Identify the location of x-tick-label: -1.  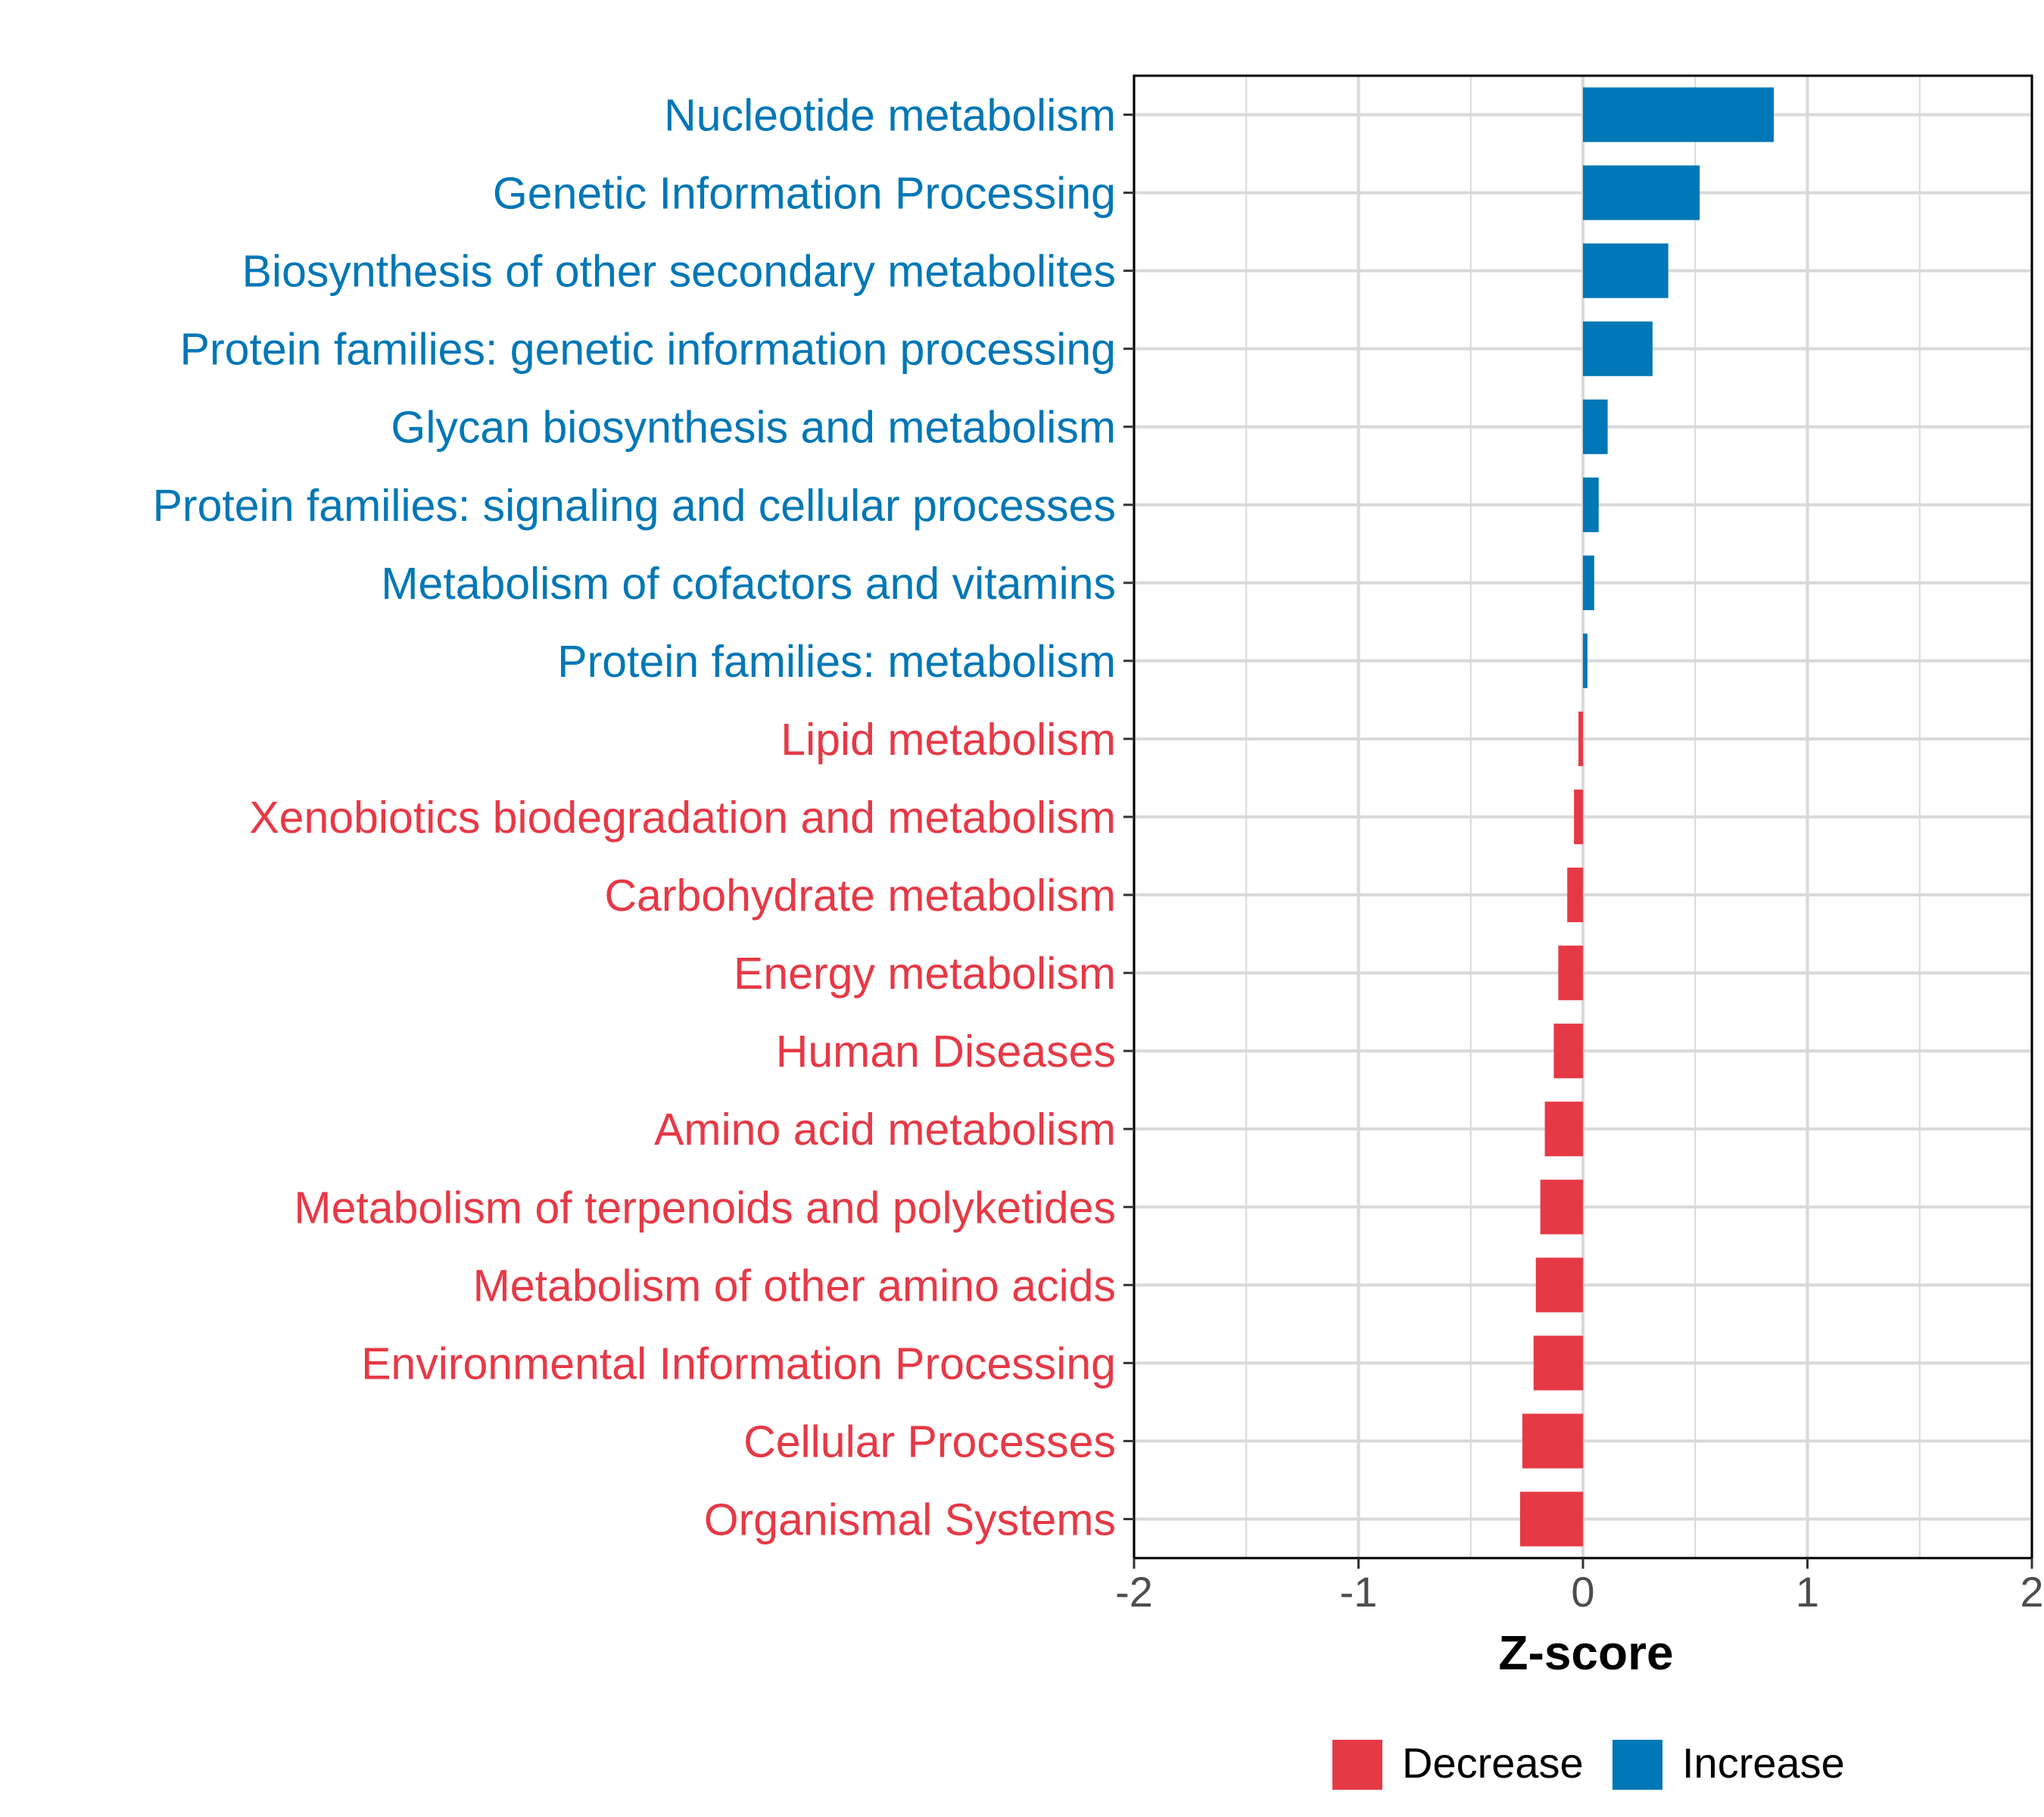
(1359, 1592).